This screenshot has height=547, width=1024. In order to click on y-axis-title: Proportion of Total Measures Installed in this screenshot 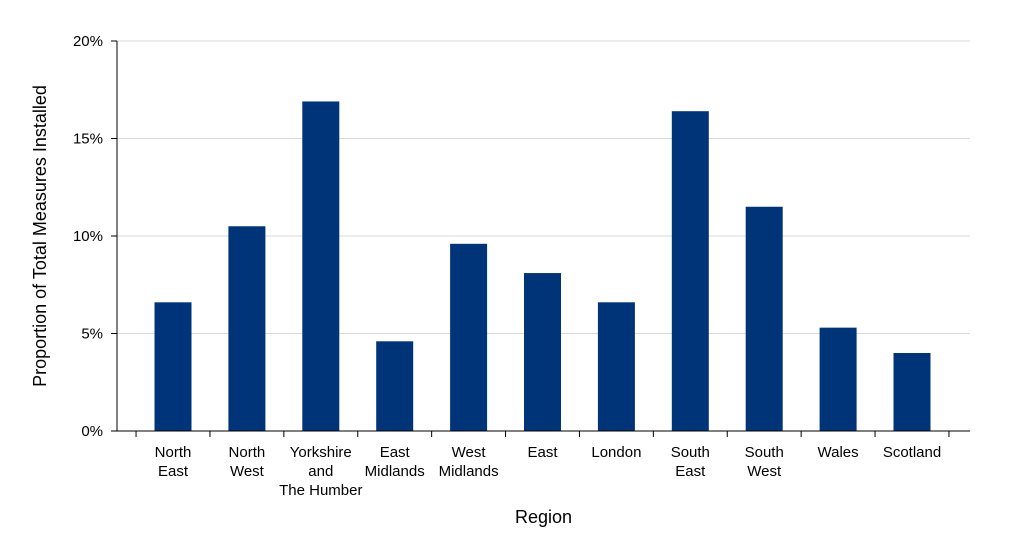, I will do `click(40, 236)`.